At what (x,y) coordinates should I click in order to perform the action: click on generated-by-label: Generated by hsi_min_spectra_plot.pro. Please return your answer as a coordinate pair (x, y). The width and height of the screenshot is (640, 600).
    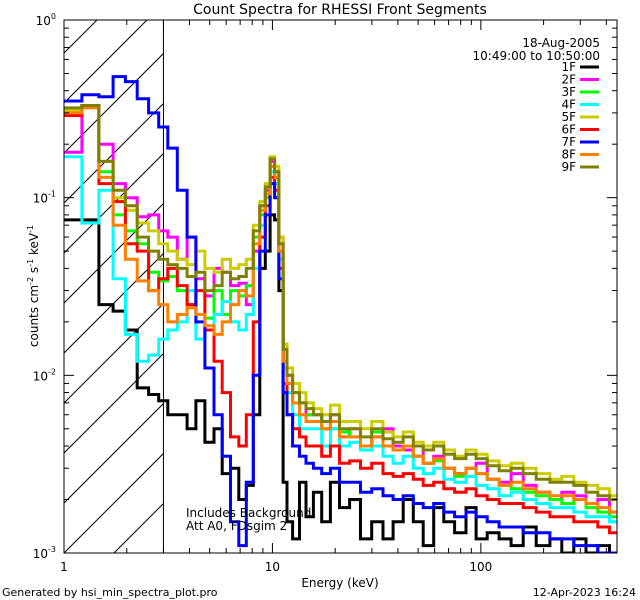
    Looking at the image, I should click on (110, 592).